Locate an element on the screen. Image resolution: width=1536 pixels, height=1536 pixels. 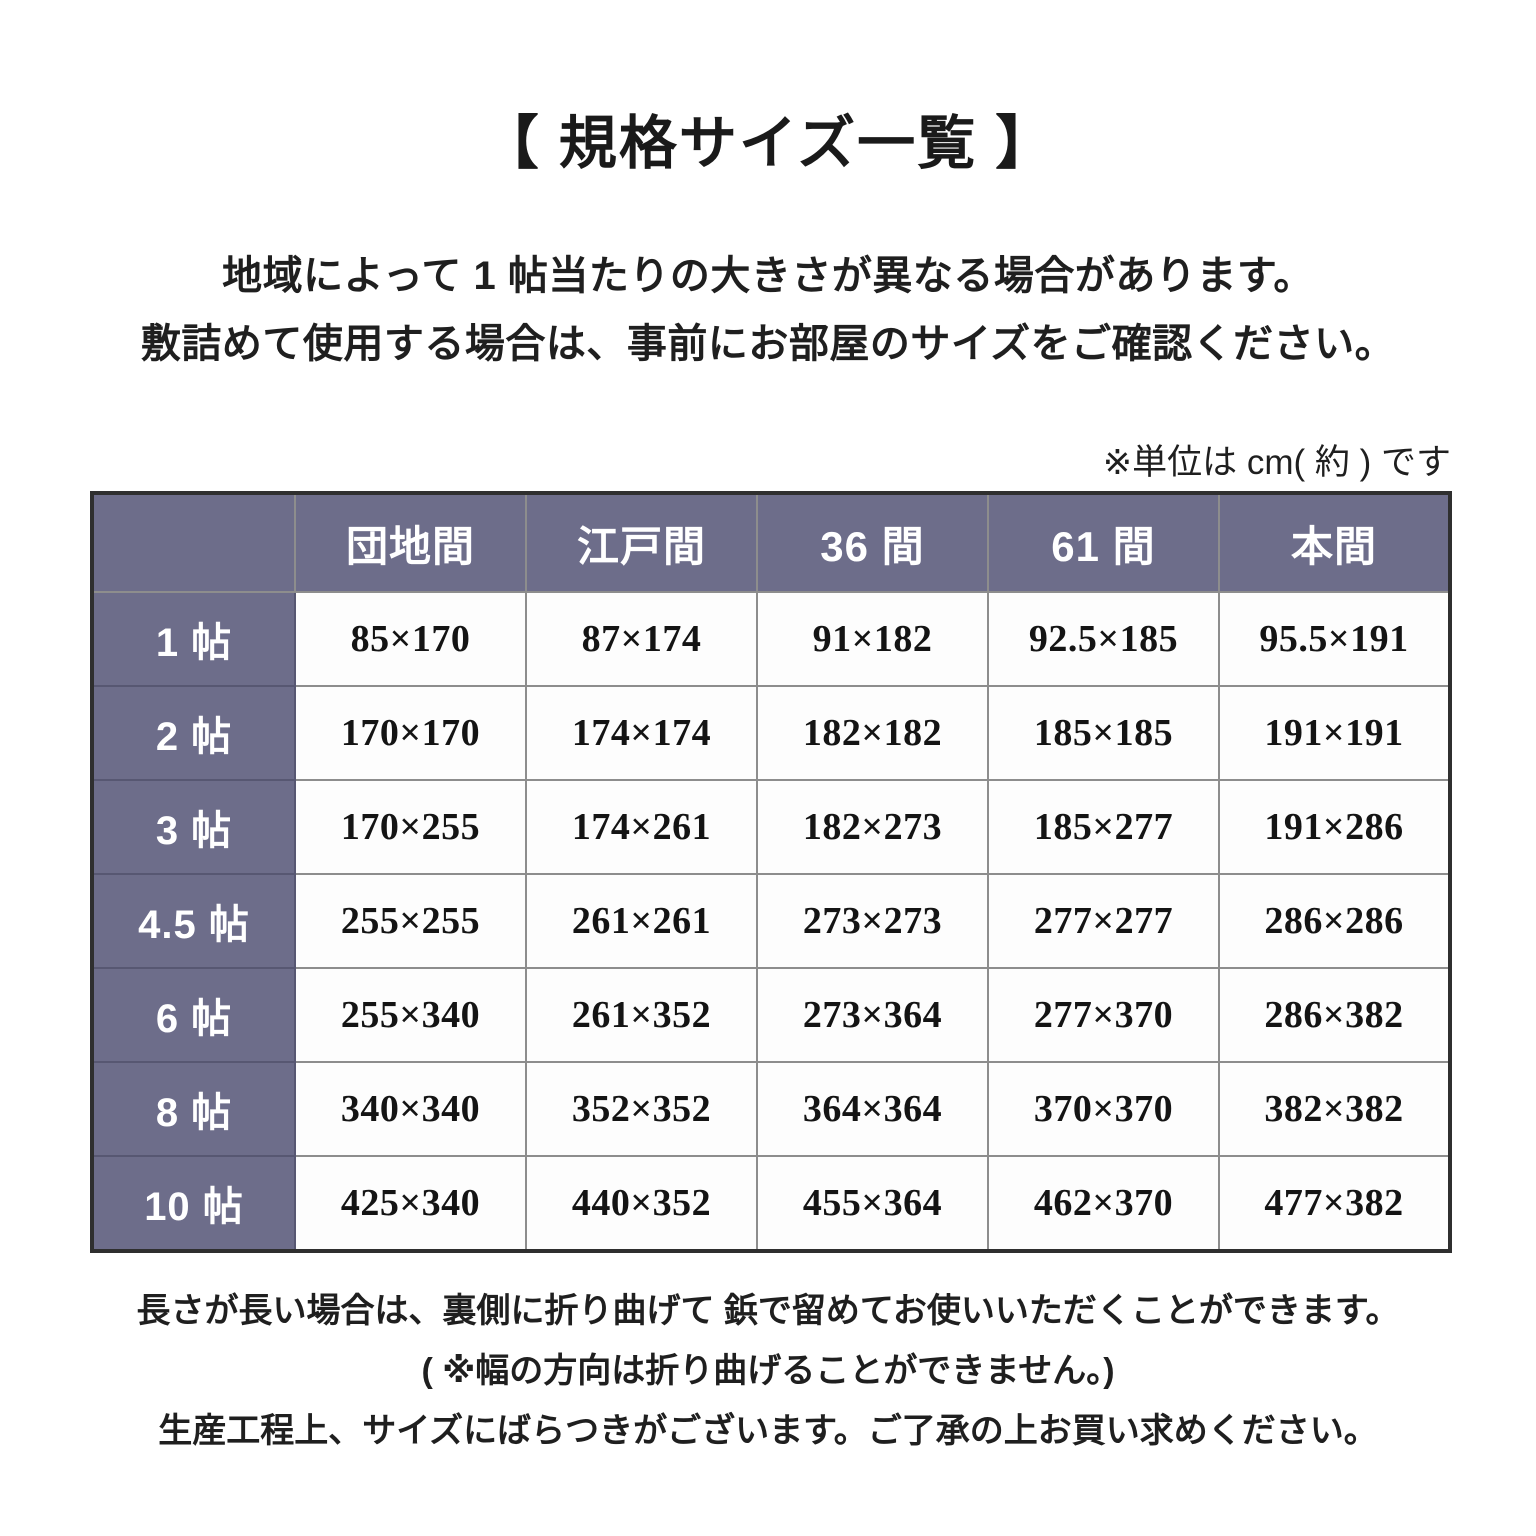
table-cell: 364×364 is located at coordinates (872, 1109).